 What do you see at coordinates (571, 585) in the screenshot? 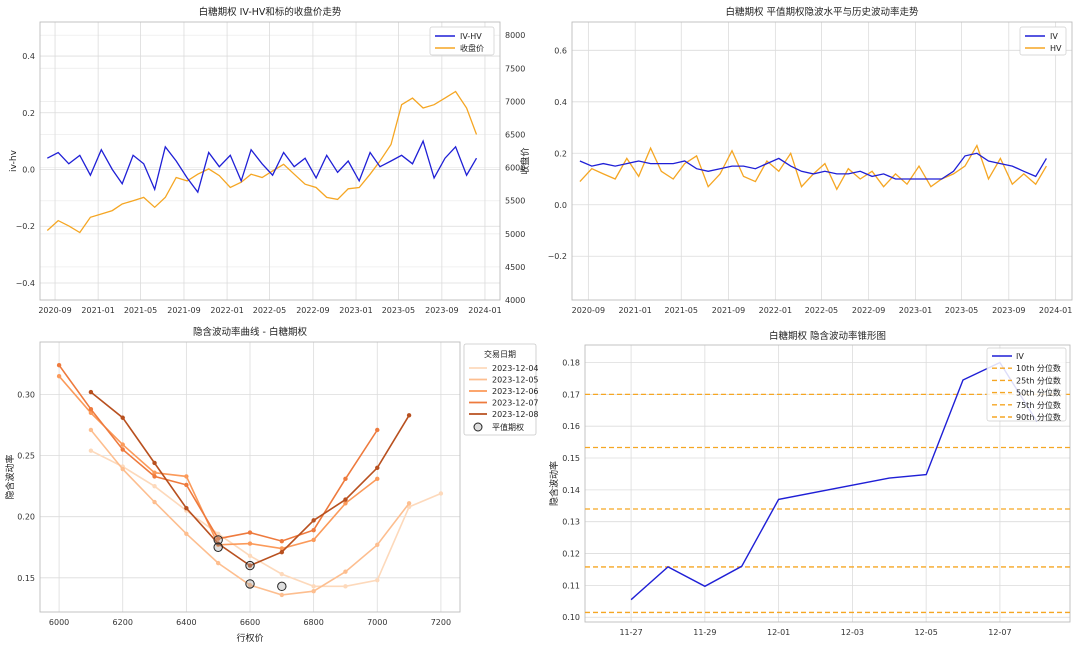
I see `y-tick-label: 0.11` at bounding box center [571, 585].